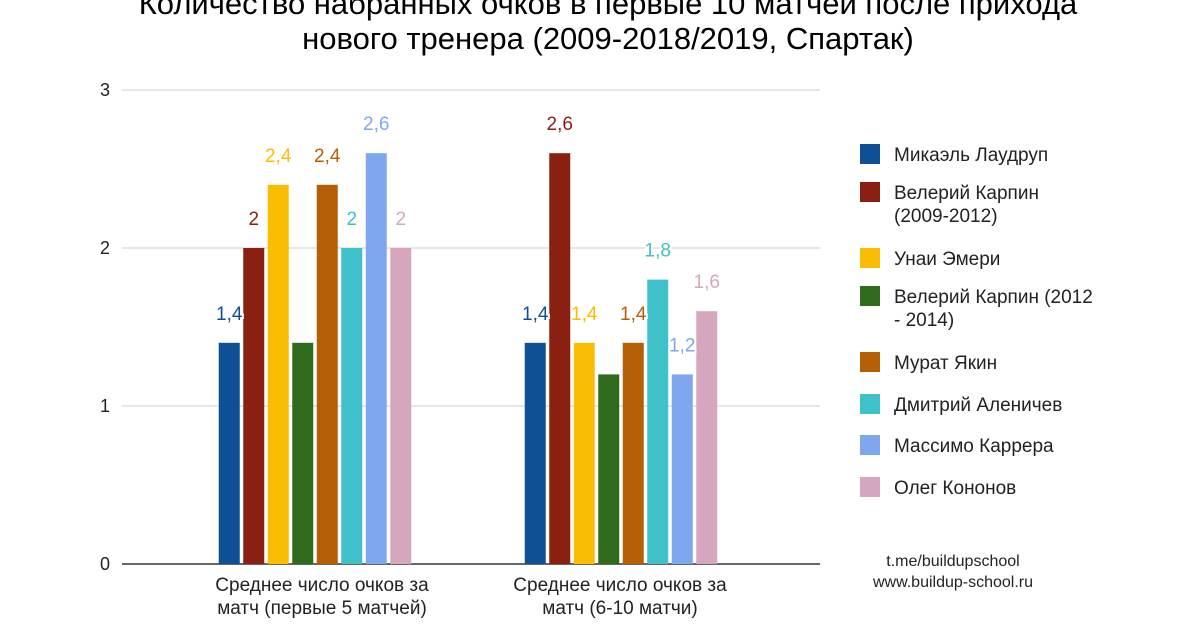 The width and height of the screenshot is (1200, 630). Describe the element at coordinates (947, 259) in the screenshot. I see `legend-label: Унаи Эмери` at that location.